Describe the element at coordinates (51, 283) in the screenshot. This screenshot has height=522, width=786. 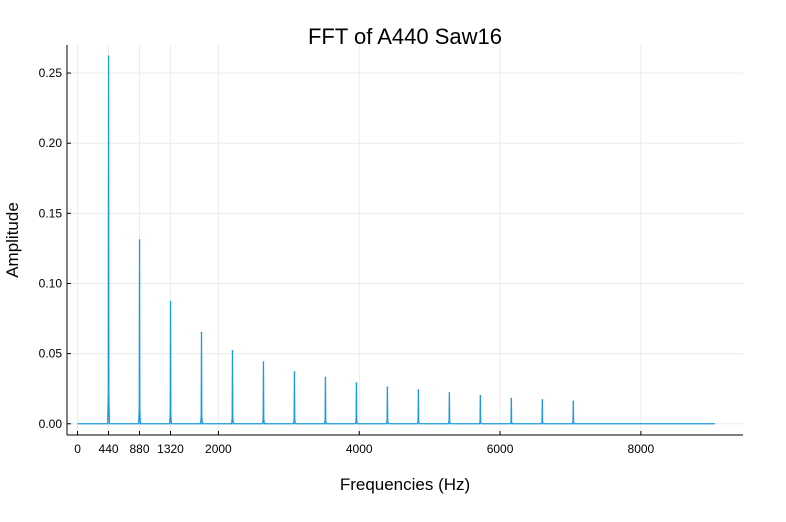
I see `y-tick-label: 0.10` at that location.